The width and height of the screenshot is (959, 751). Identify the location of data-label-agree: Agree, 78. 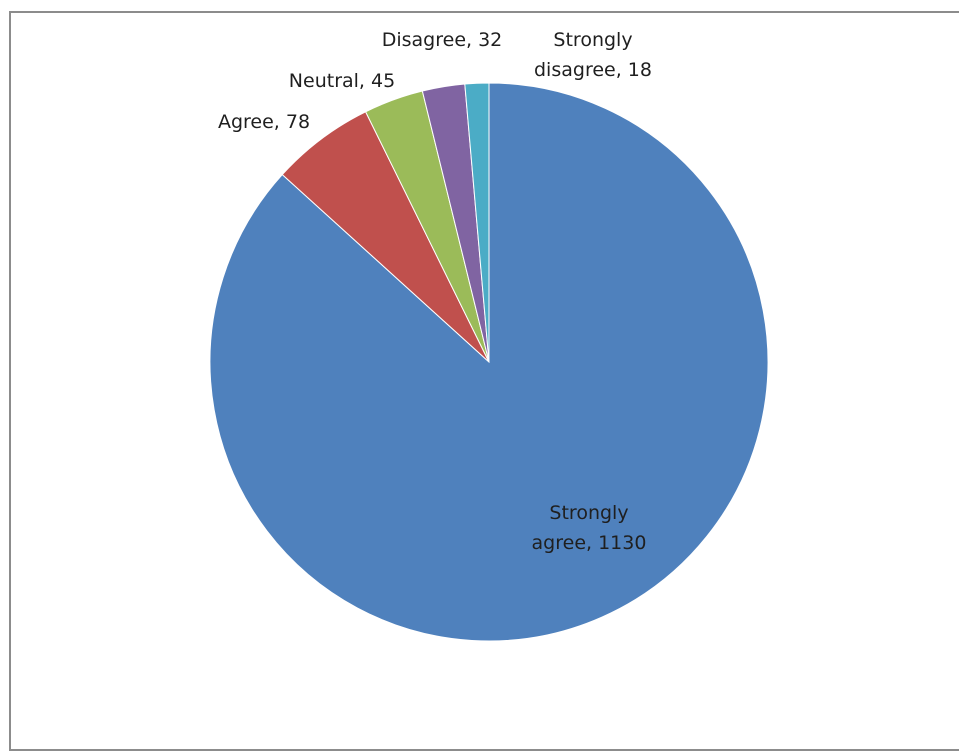
(264, 122).